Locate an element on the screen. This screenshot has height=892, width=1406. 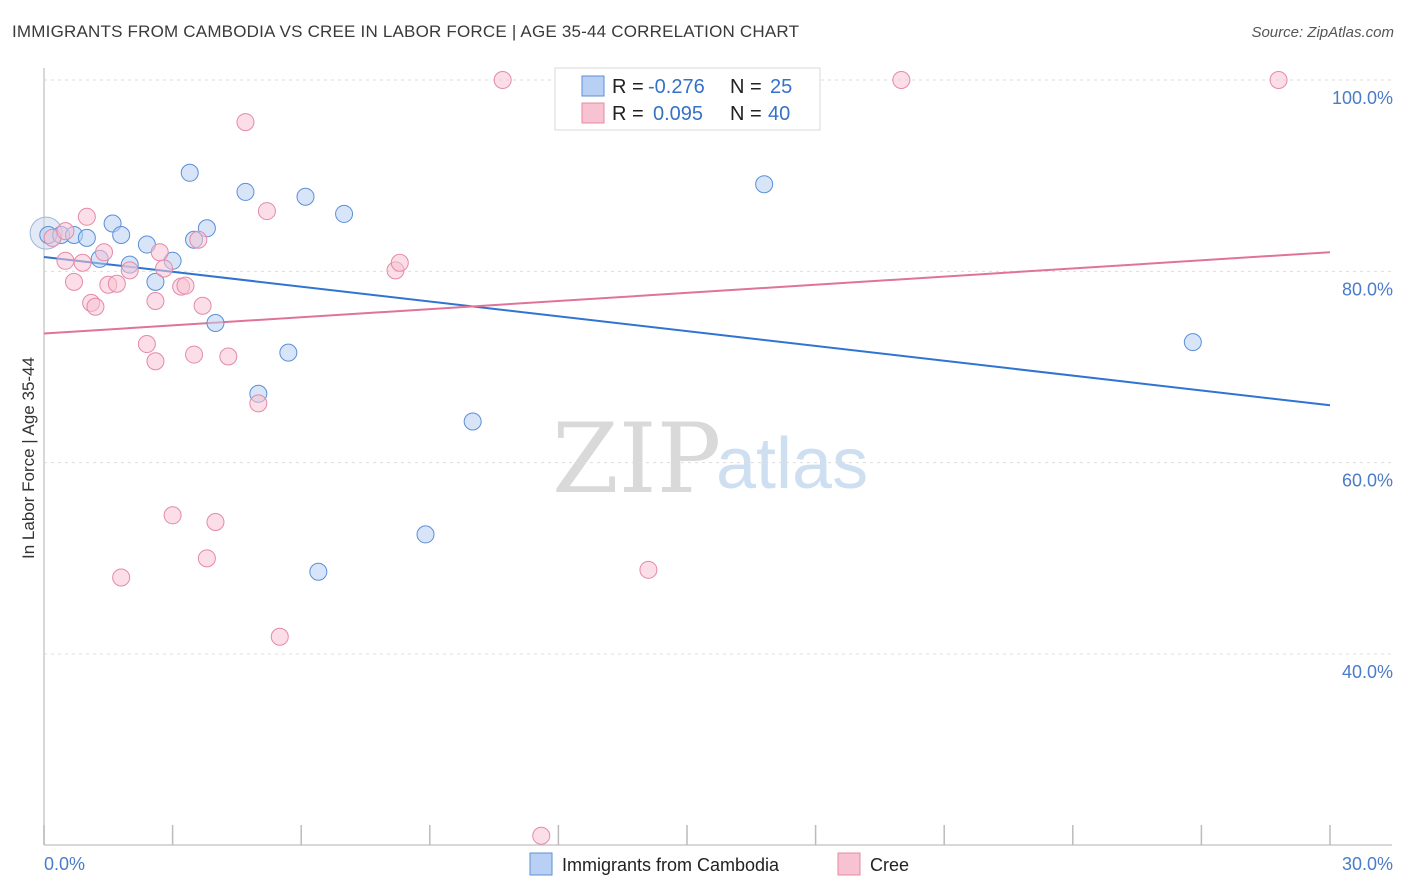
bottom-legend-swatch-cambodia is located at coordinates (541, 864).